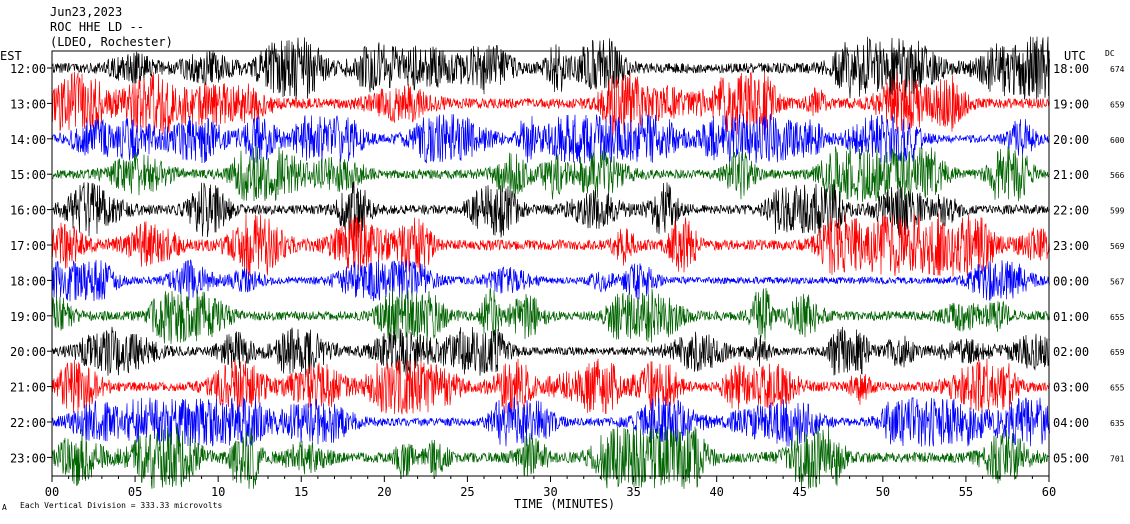 This screenshot has height=524, width=1130. What do you see at coordinates (550, 492) in the screenshot?
I see `x-tick-label: 30` at bounding box center [550, 492].